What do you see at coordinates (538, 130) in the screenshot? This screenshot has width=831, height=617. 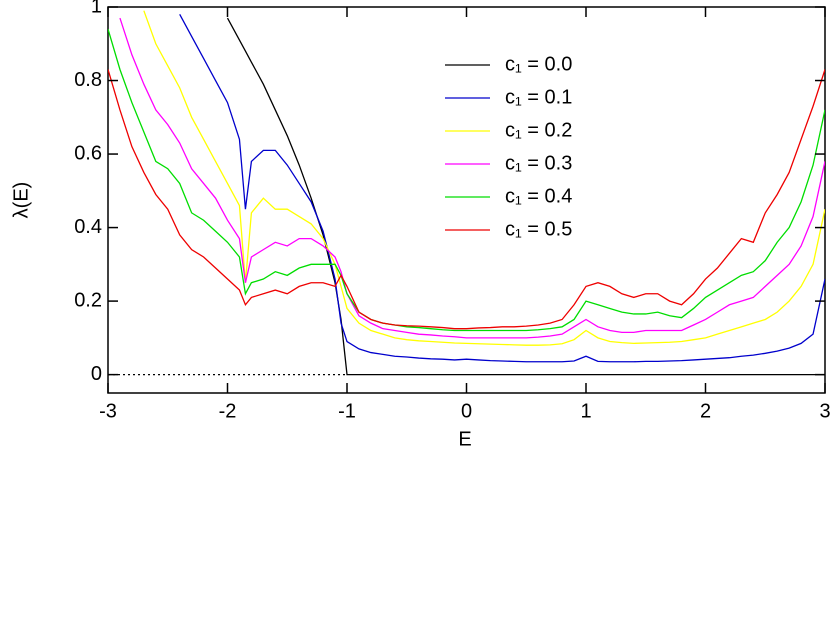 I see `legend-label: c₁ = 0.2` at bounding box center [538, 130].